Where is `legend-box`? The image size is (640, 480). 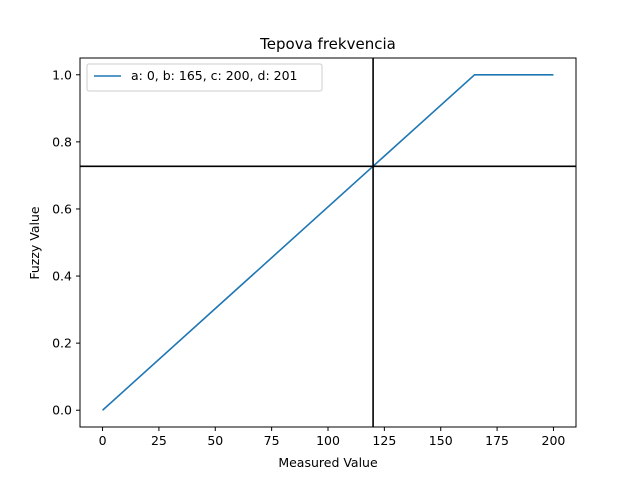 legend-box is located at coordinates (204, 77).